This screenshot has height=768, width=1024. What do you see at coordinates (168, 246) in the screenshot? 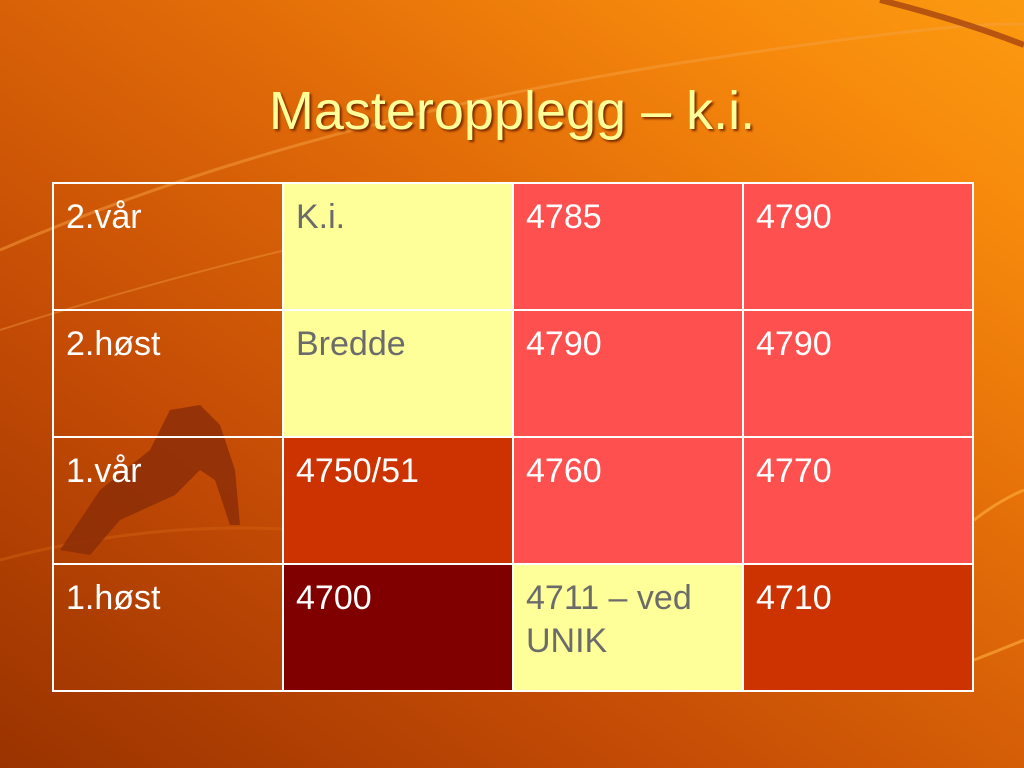
I see `table-cell: 2.vår` at bounding box center [168, 246].